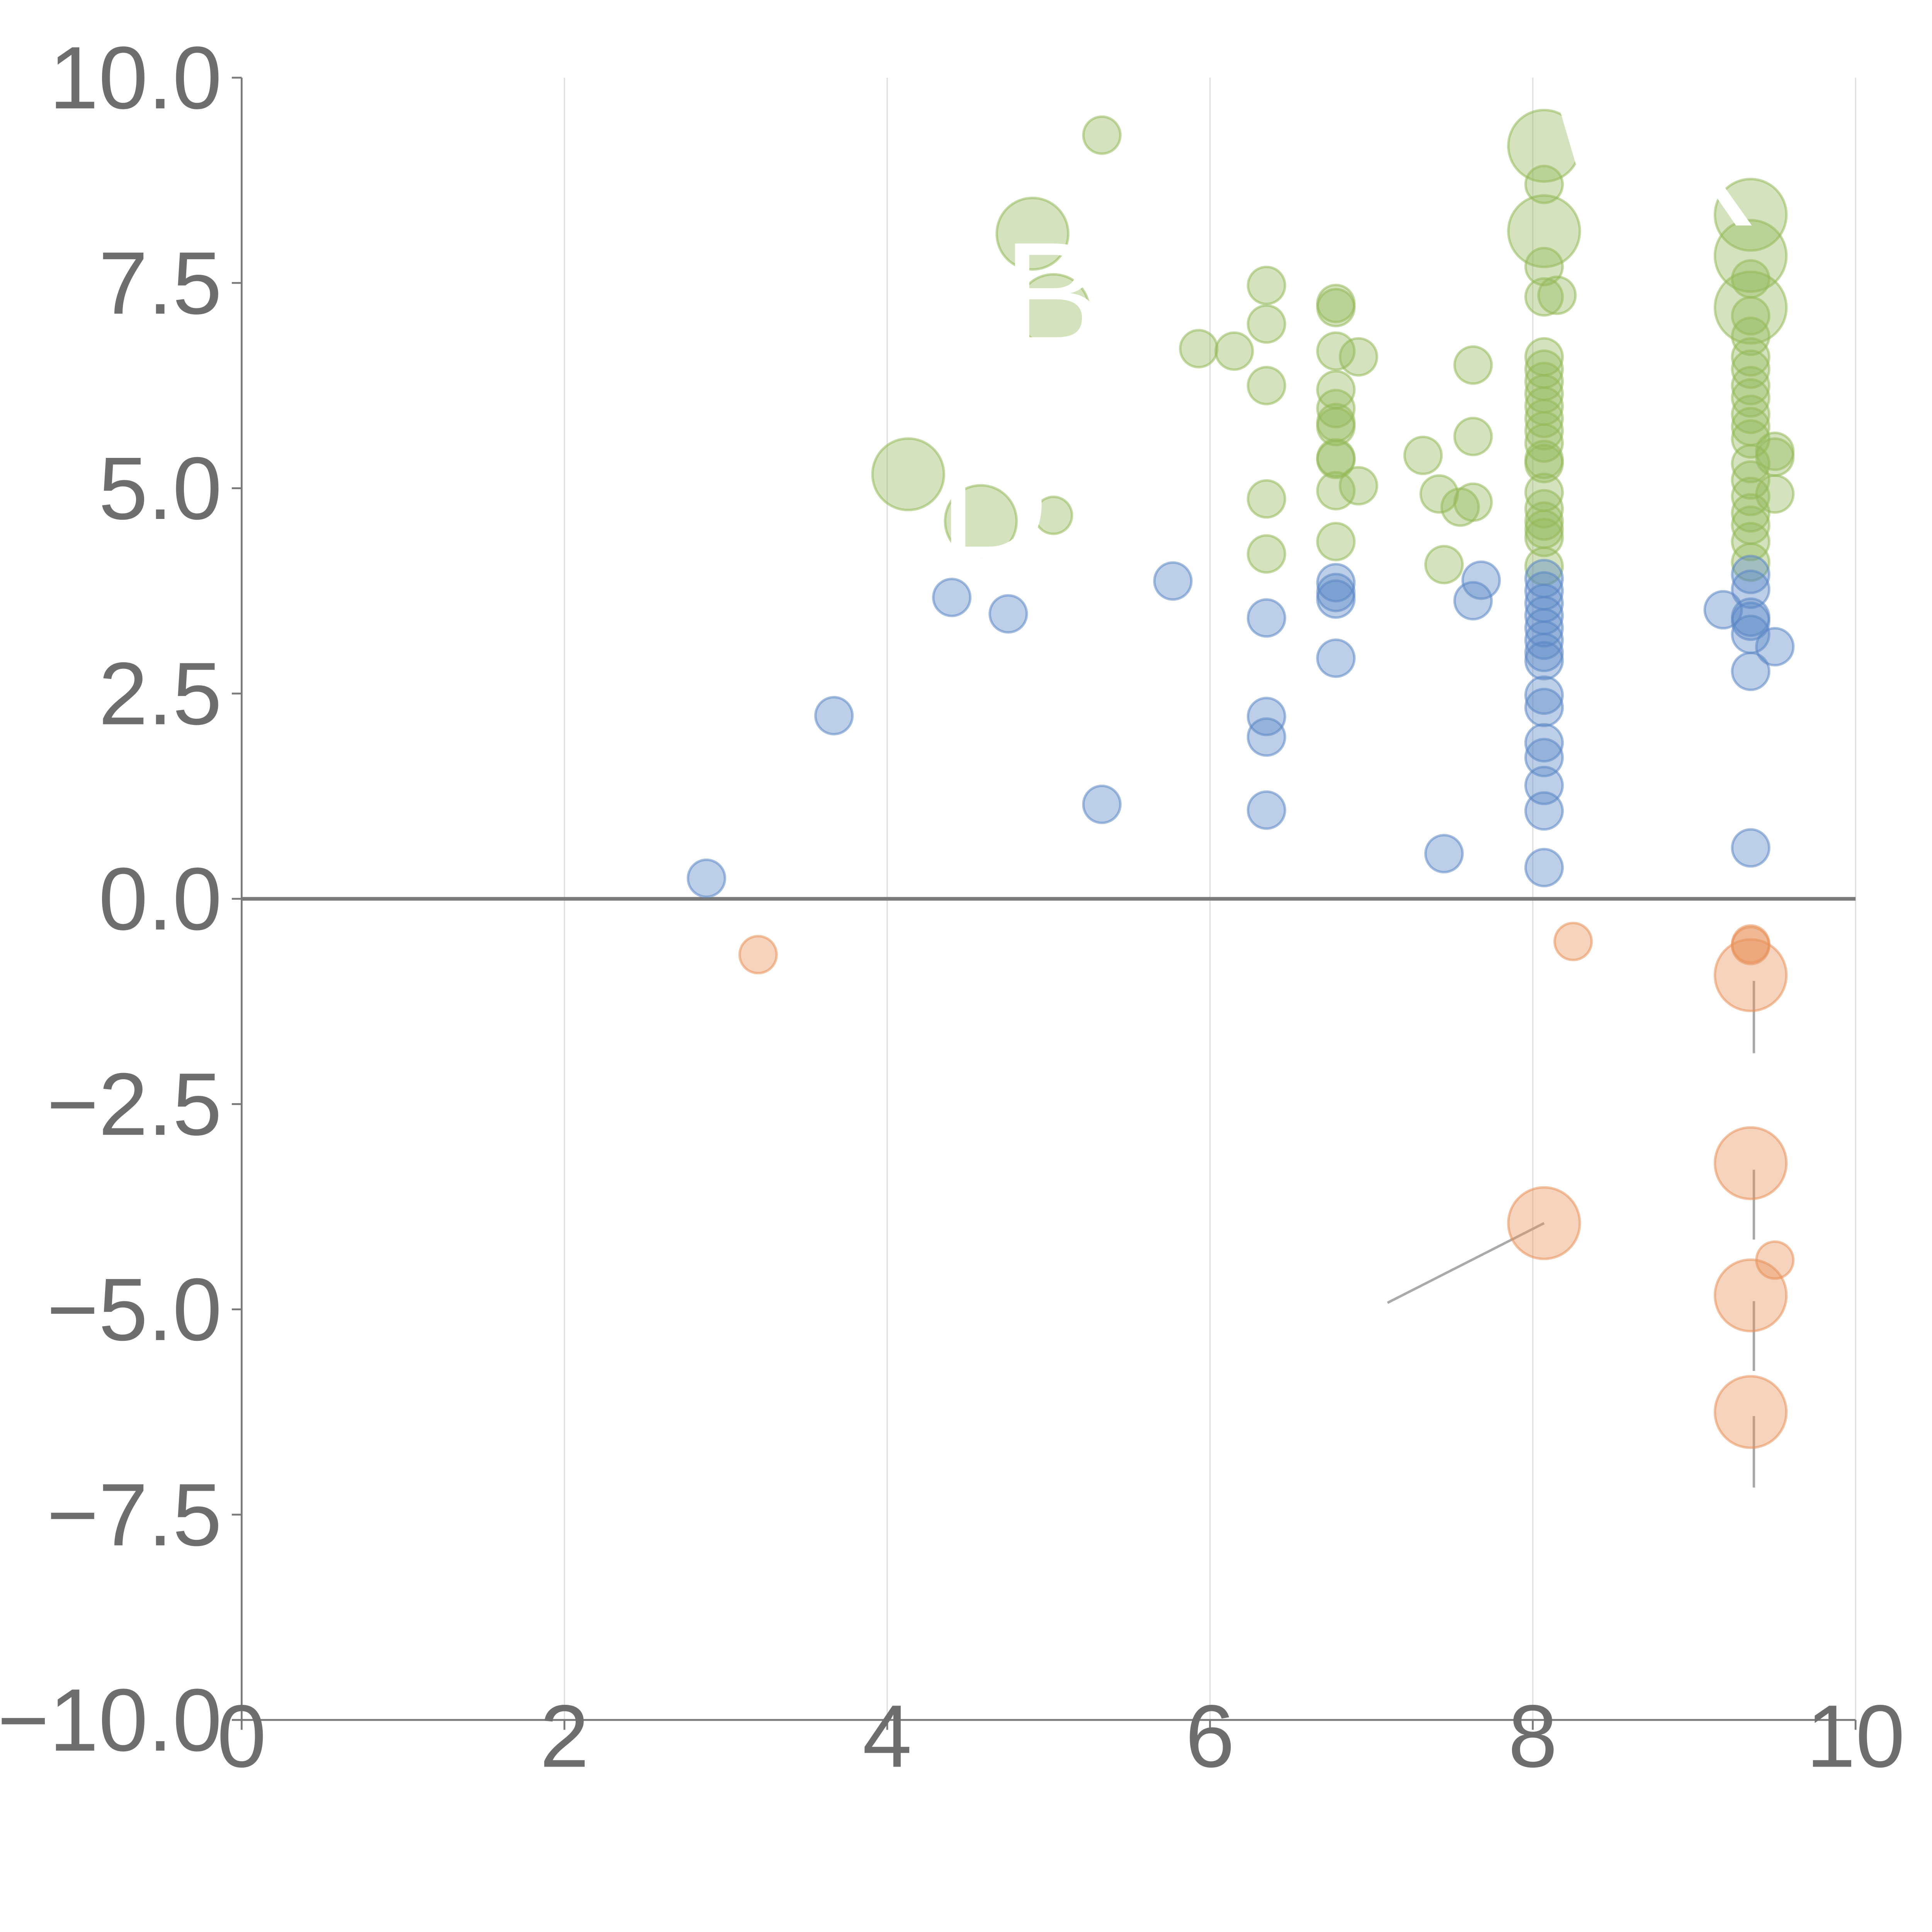 This screenshot has height=1932, width=1932. What do you see at coordinates (160, 694) in the screenshot?
I see `y-tick-label: 2.5` at bounding box center [160, 694].